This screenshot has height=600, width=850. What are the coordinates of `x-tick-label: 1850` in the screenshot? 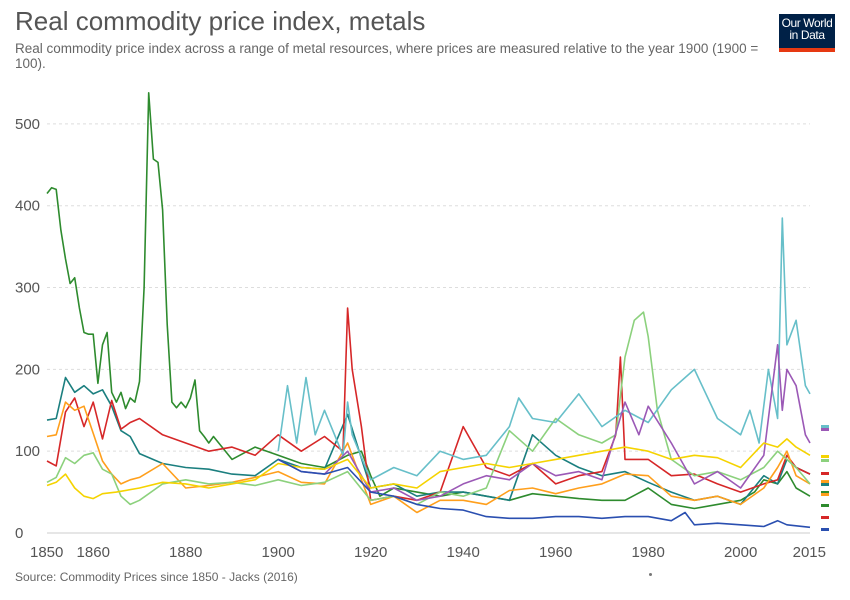 It's located at (46, 552).